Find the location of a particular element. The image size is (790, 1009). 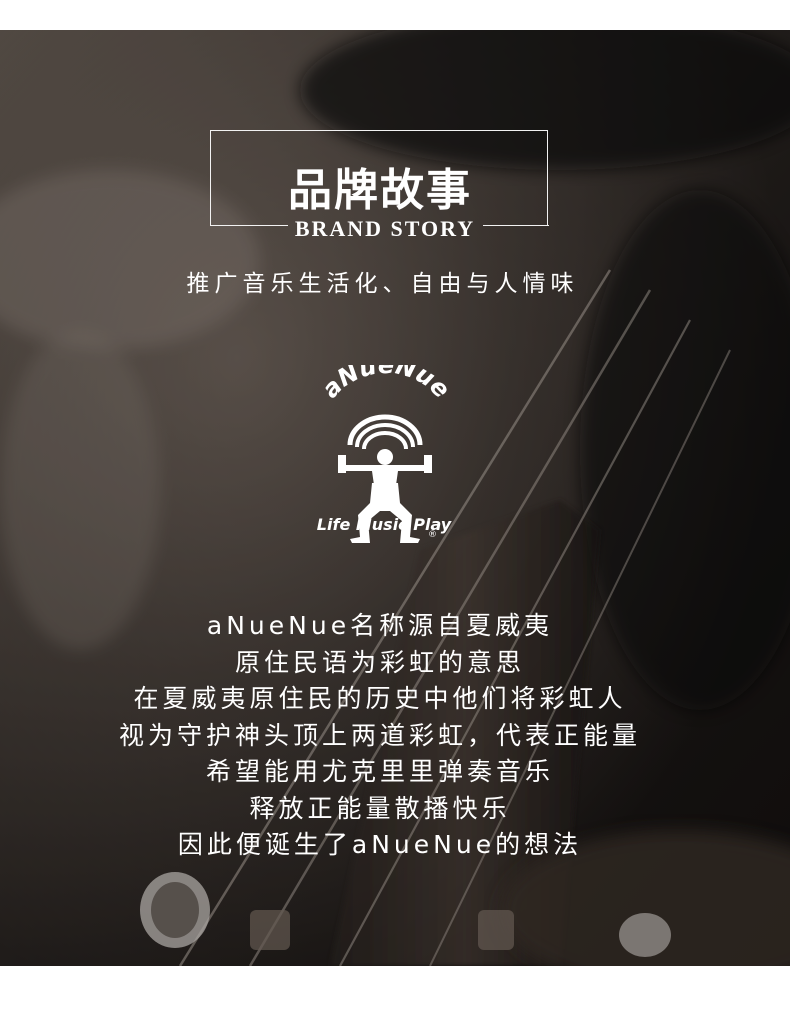

title-frame-line-right is located at coordinates (515, 225).